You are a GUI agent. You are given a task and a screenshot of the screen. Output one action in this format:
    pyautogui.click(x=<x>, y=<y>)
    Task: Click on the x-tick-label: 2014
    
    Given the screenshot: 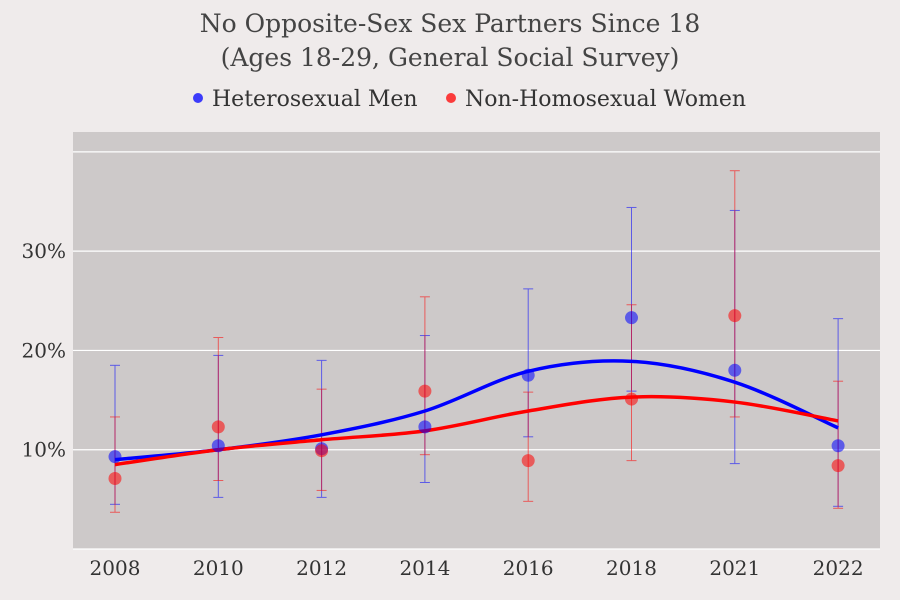 What is the action you would take?
    pyautogui.click(x=424, y=568)
    